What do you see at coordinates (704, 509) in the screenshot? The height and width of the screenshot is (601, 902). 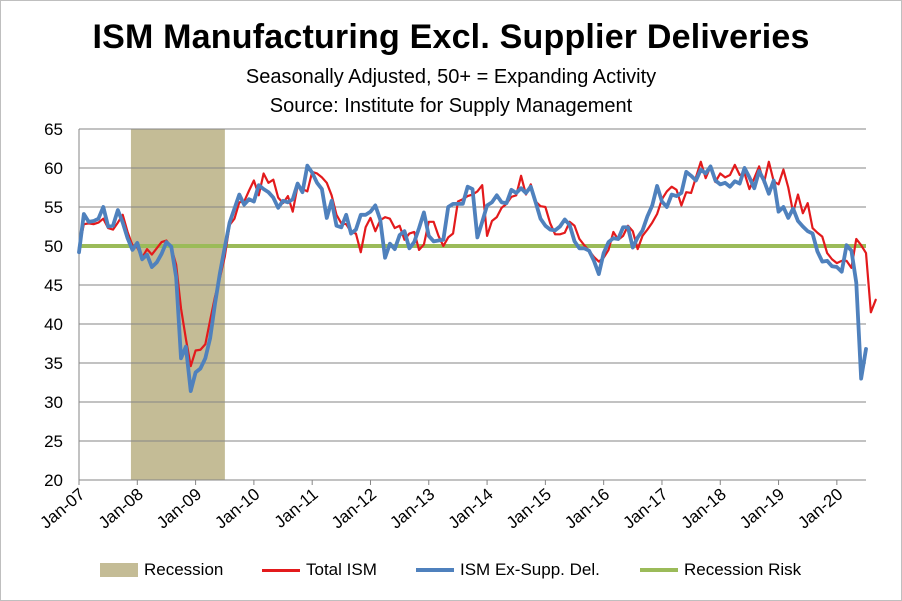 I see `x-tick-label: Jan-18` at bounding box center [704, 509].